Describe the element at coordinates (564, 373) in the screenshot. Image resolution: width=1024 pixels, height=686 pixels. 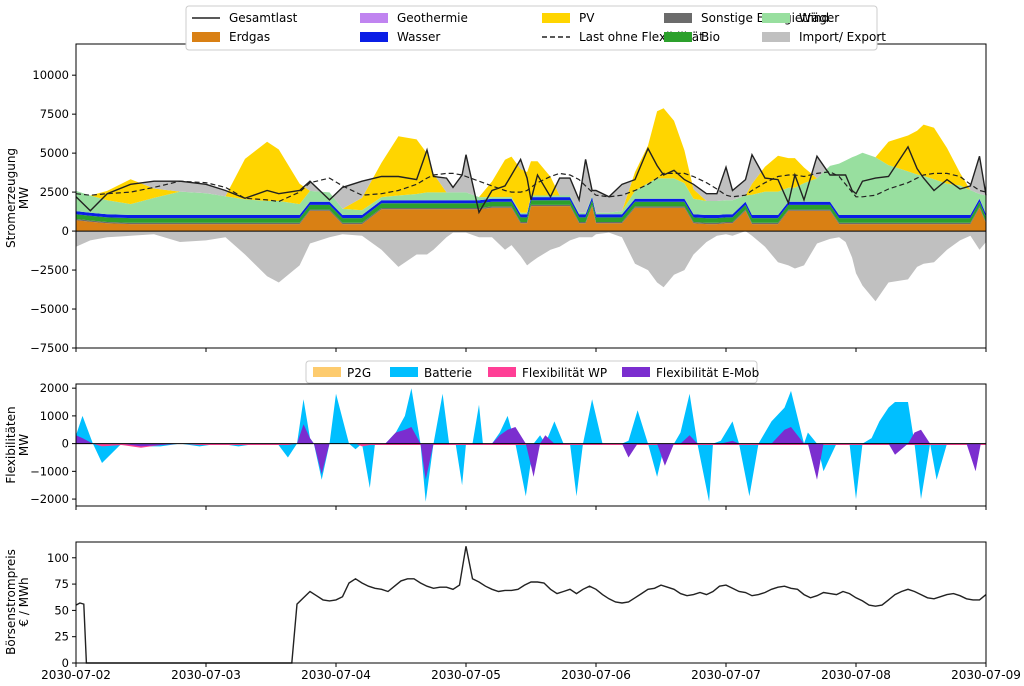
I see `legend-label: Flexibilität WP` at that location.